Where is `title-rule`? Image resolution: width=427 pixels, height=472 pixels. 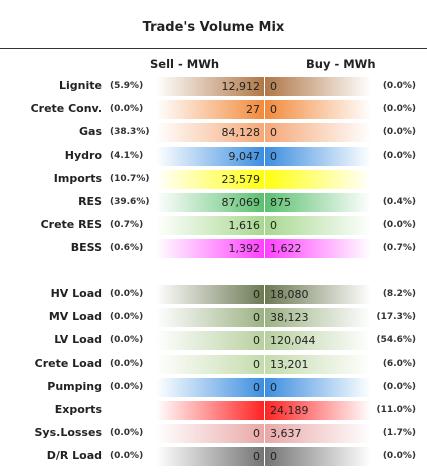 title-rule is located at coordinates (213, 48).